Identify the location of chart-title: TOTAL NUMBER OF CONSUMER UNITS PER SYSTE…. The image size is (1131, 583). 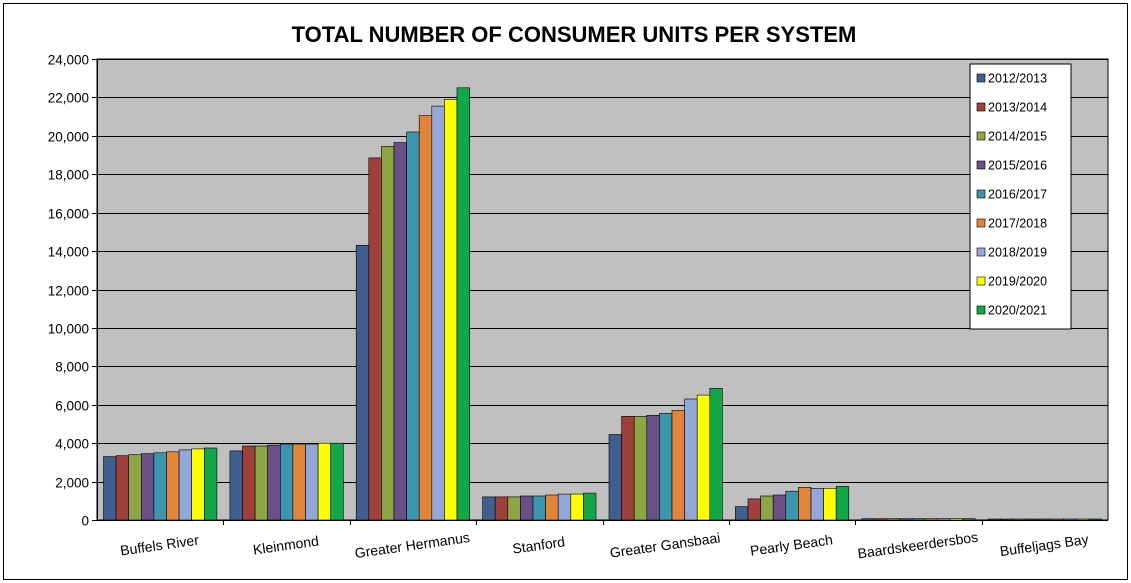
(574, 34).